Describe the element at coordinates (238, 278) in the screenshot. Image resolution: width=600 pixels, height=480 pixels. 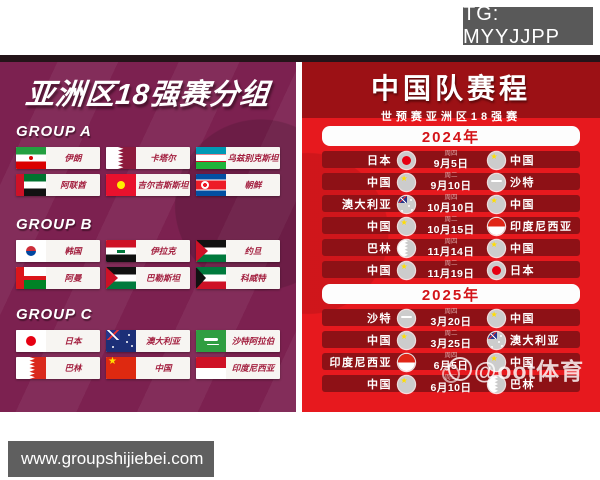
I see `team-pill: 科威特` at that location.